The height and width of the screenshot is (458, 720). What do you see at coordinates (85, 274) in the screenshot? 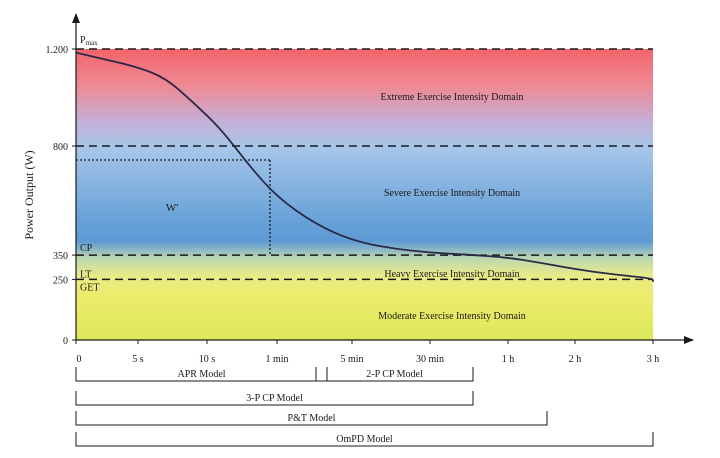
I see `lt-label: LT` at bounding box center [85, 274].